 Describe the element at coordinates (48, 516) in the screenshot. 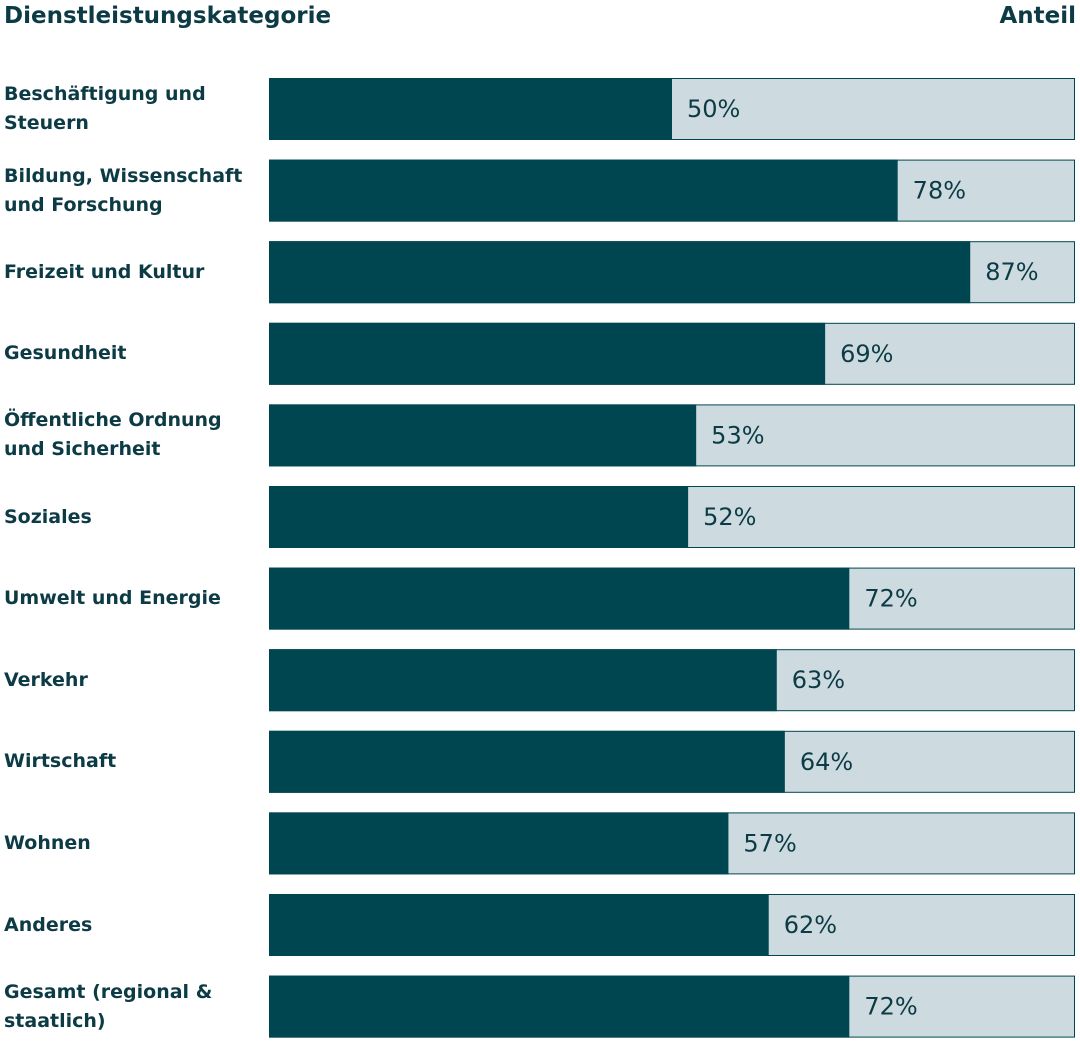

I see `category-label: Soziales` at that location.